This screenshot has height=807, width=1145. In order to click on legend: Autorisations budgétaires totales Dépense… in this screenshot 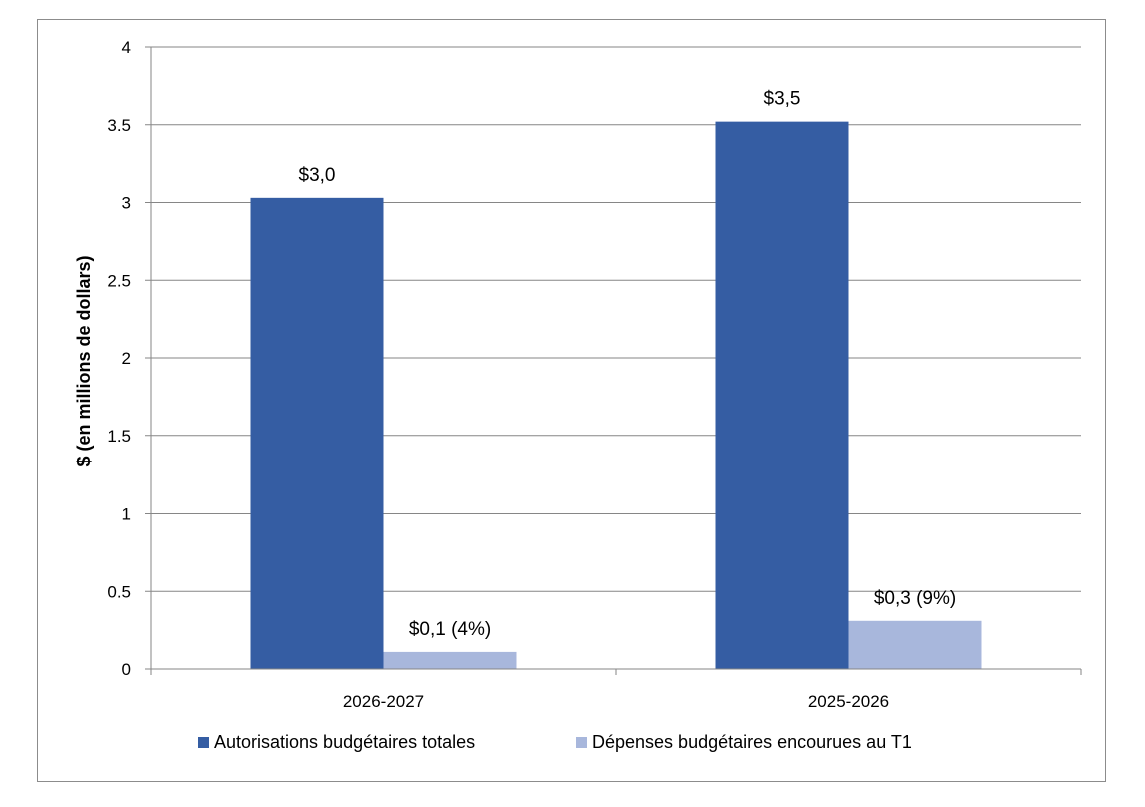, I will do `click(555, 742)`.